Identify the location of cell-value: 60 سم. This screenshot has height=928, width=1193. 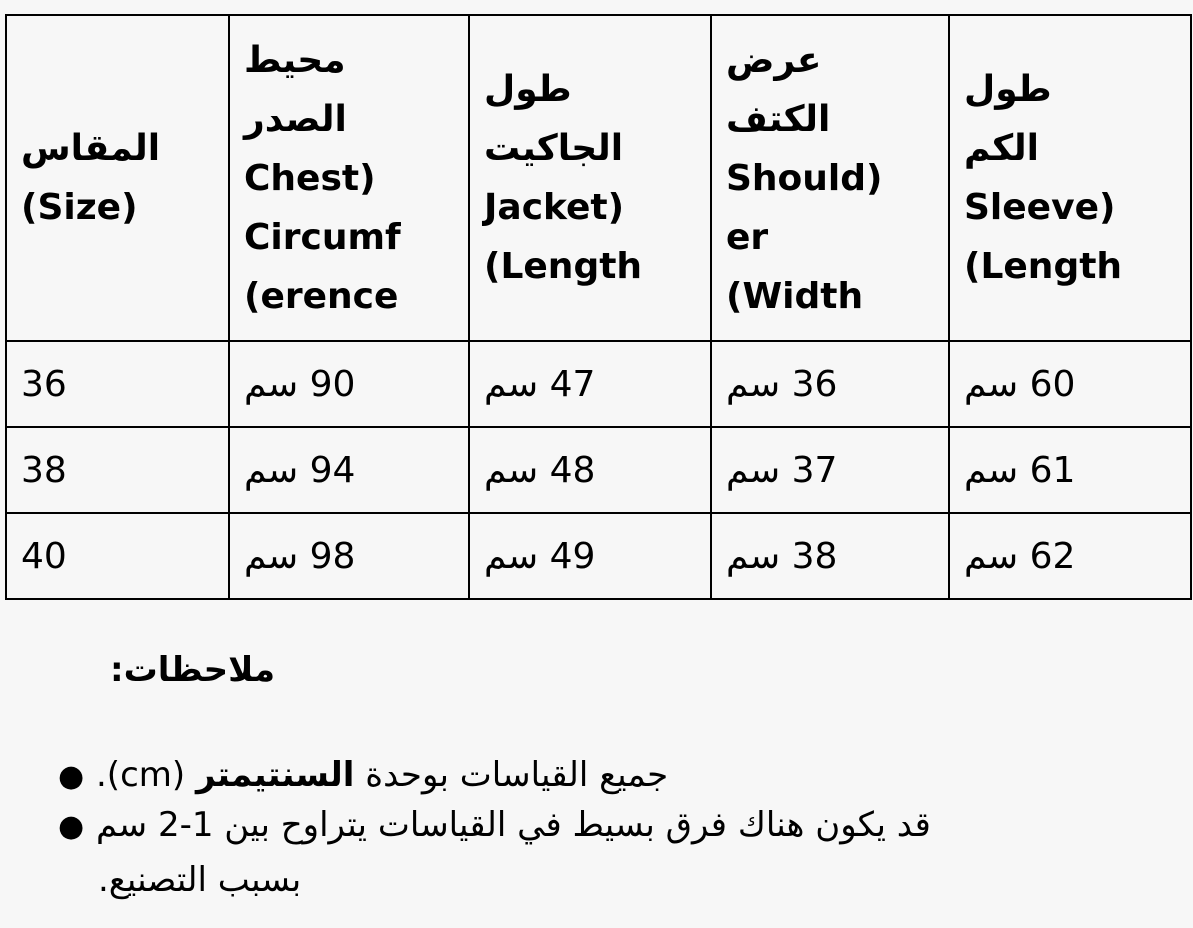
(1020, 384).